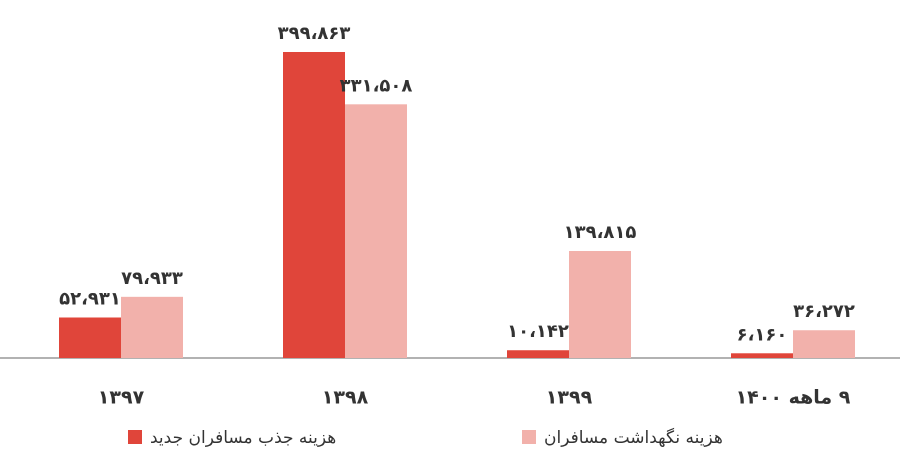 This screenshot has width=900, height=452. What do you see at coordinates (538, 331) in the screenshot?
I see `value-label: ۱۰،۱۴۲` at bounding box center [538, 331].